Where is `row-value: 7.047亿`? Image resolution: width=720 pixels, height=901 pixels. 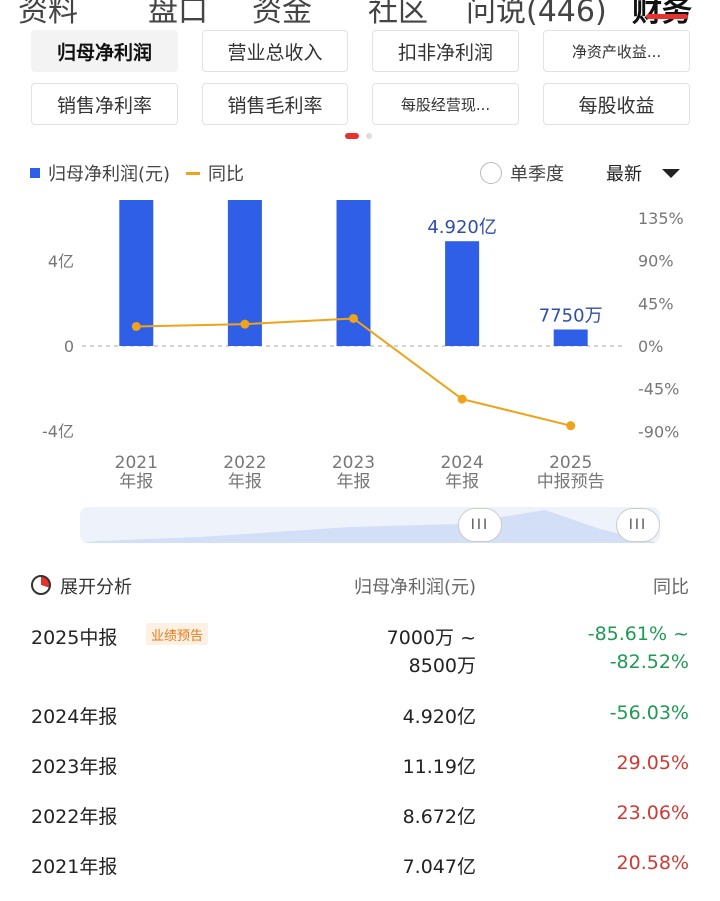
row-value: 7.047亿 is located at coordinates (439, 867).